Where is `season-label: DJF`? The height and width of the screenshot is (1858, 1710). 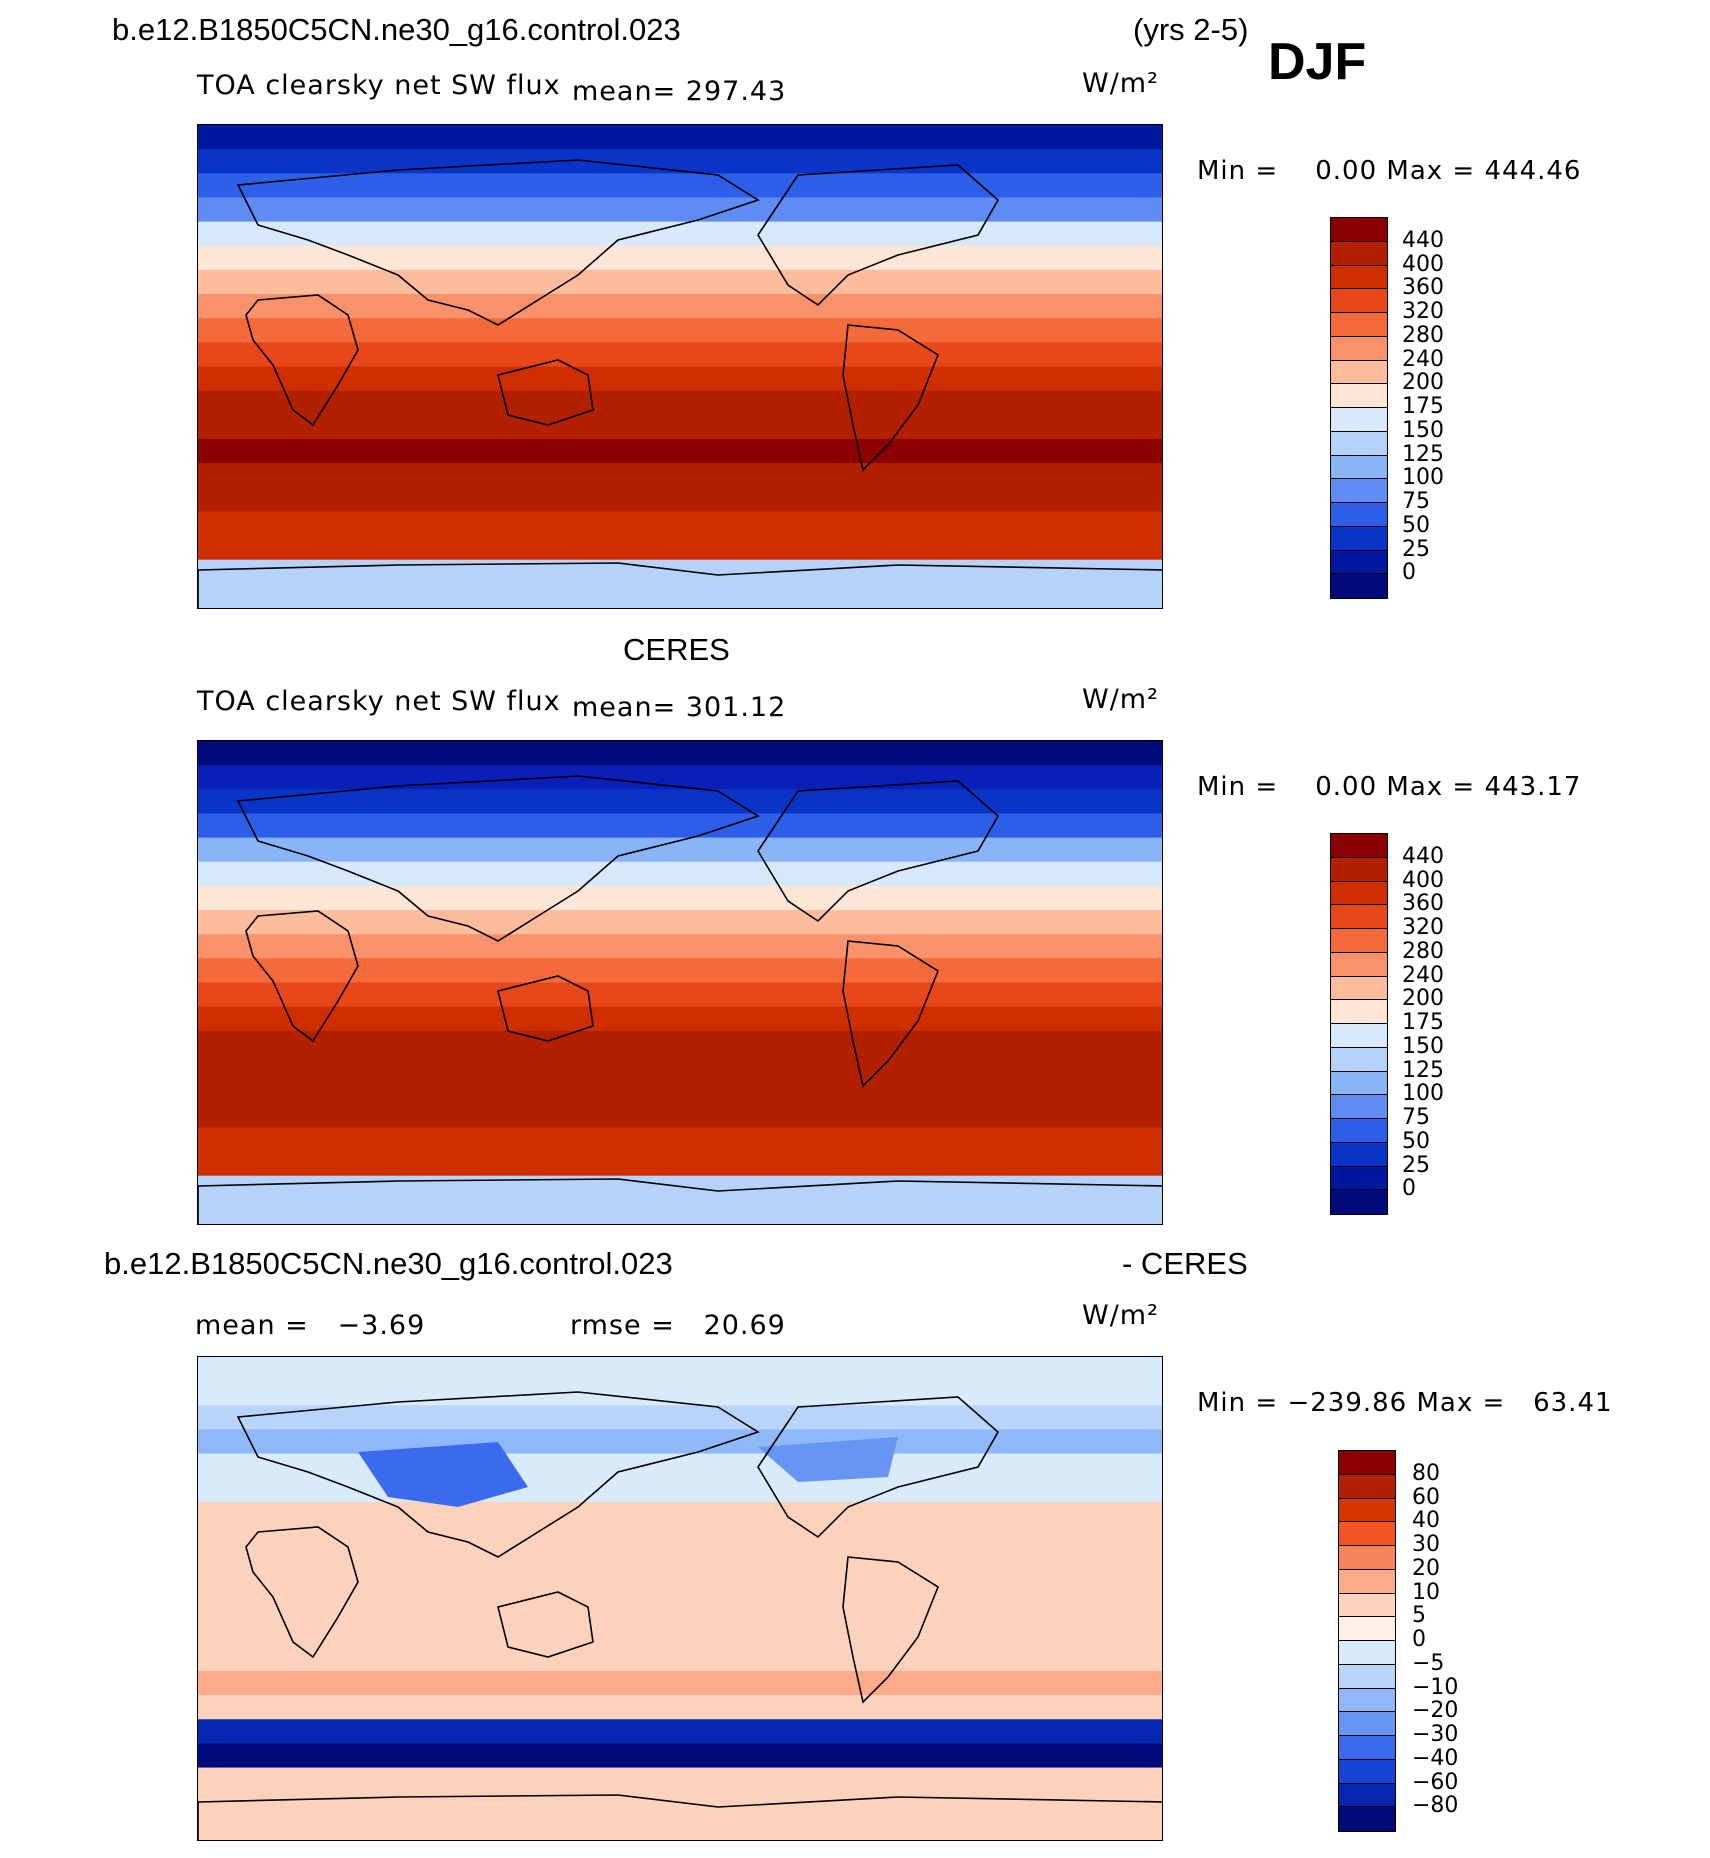 season-label: DJF is located at coordinates (1317, 62).